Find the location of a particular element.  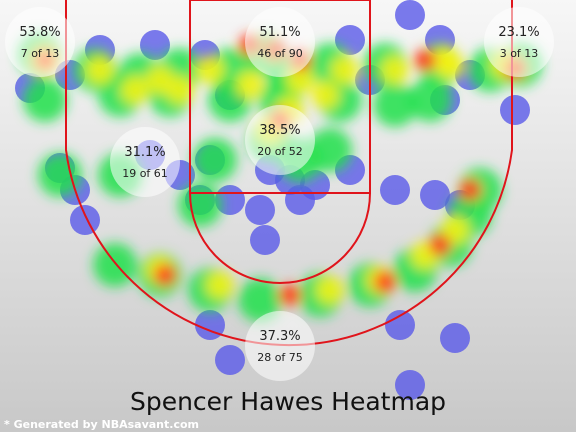

zone-made: 7 of 13 is located at coordinates (40, 53).